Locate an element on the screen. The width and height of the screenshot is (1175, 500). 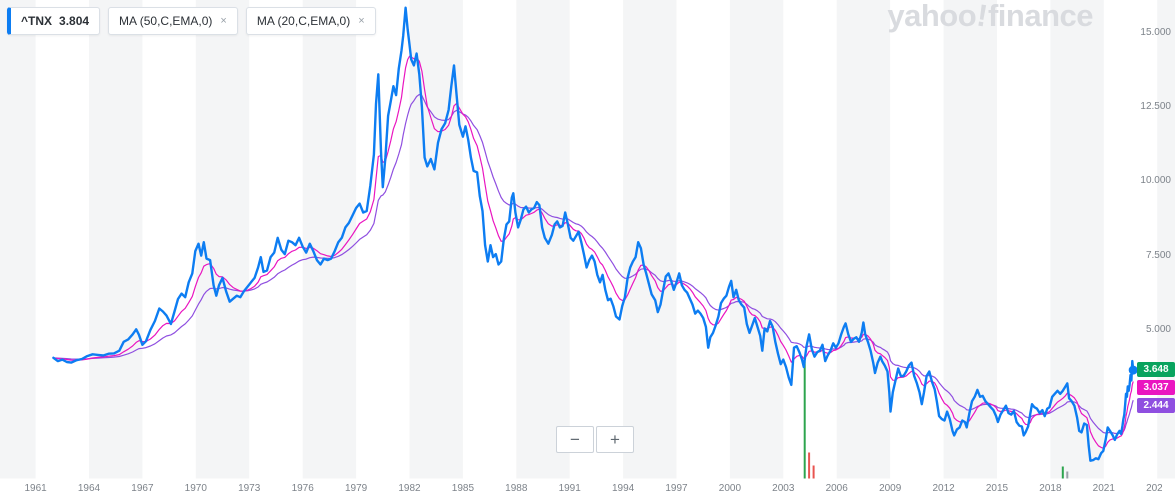
symbol-chip: ^TNX 3.804 is located at coordinates (54, 21).